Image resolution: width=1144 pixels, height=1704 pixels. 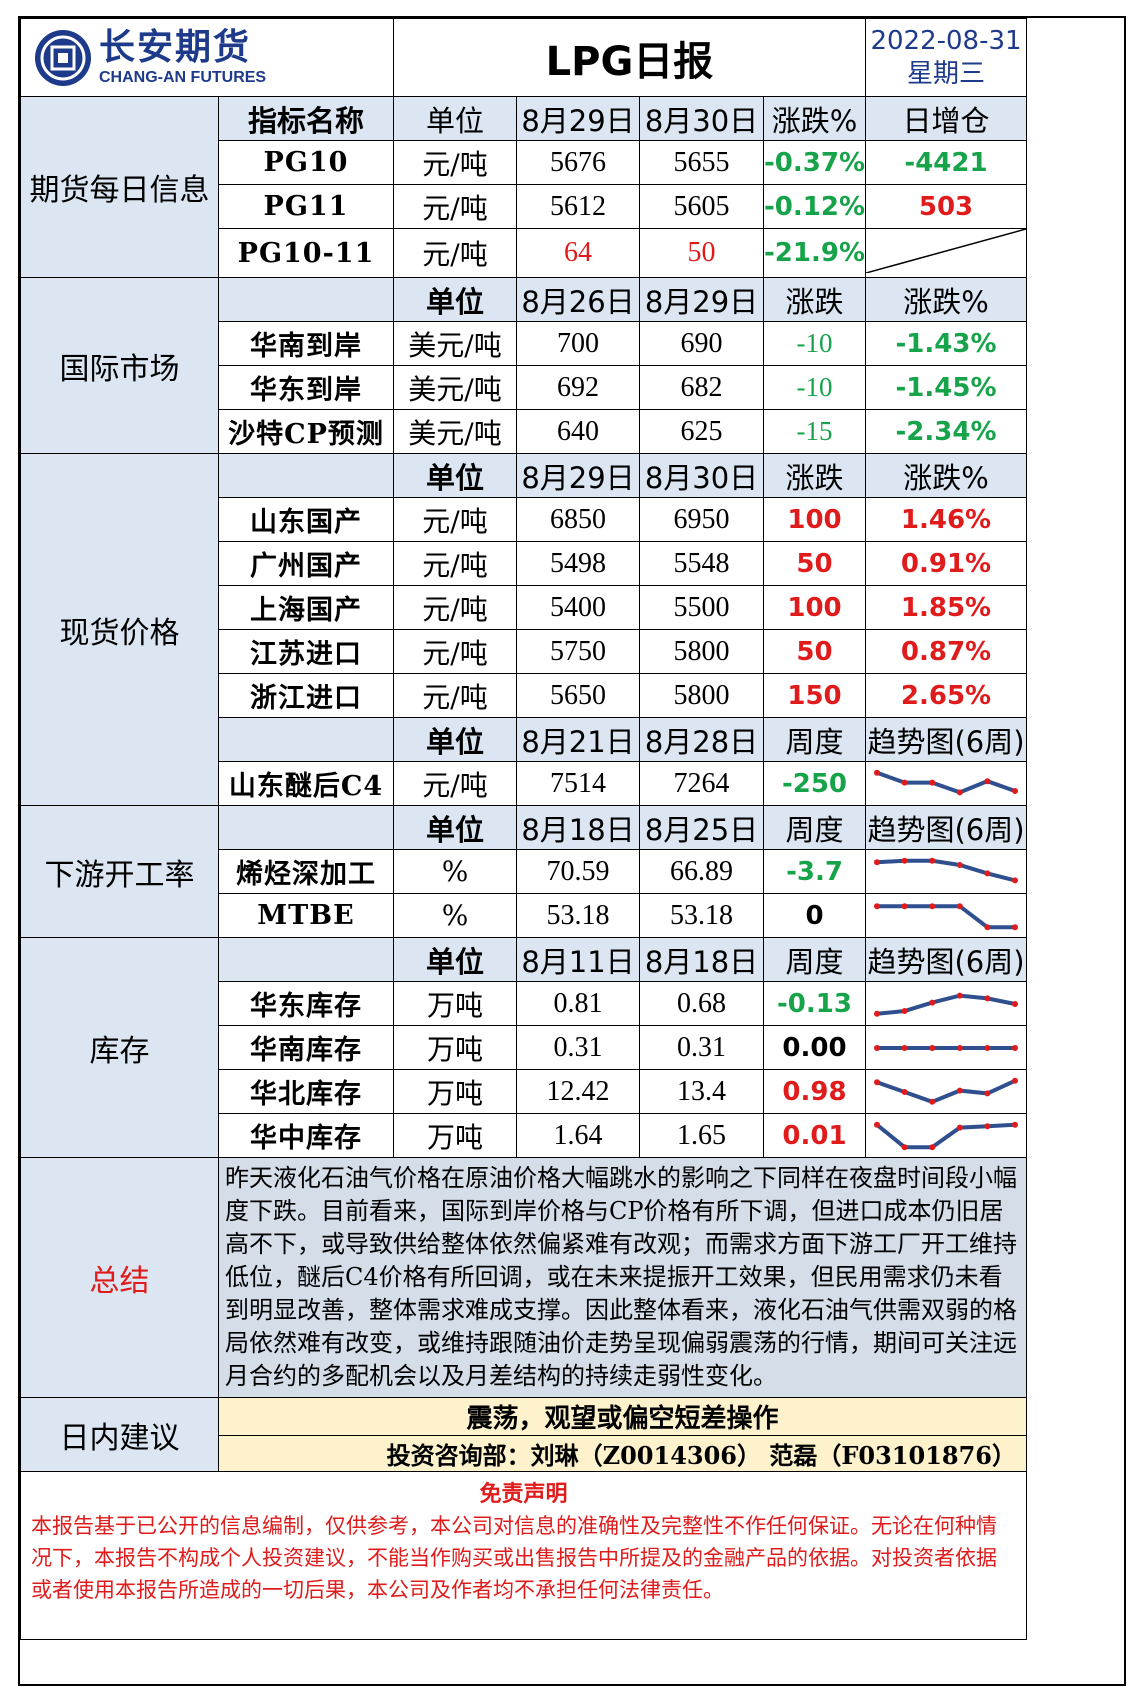 I want to click on row-name: PG10-11, so click(x=306, y=253).